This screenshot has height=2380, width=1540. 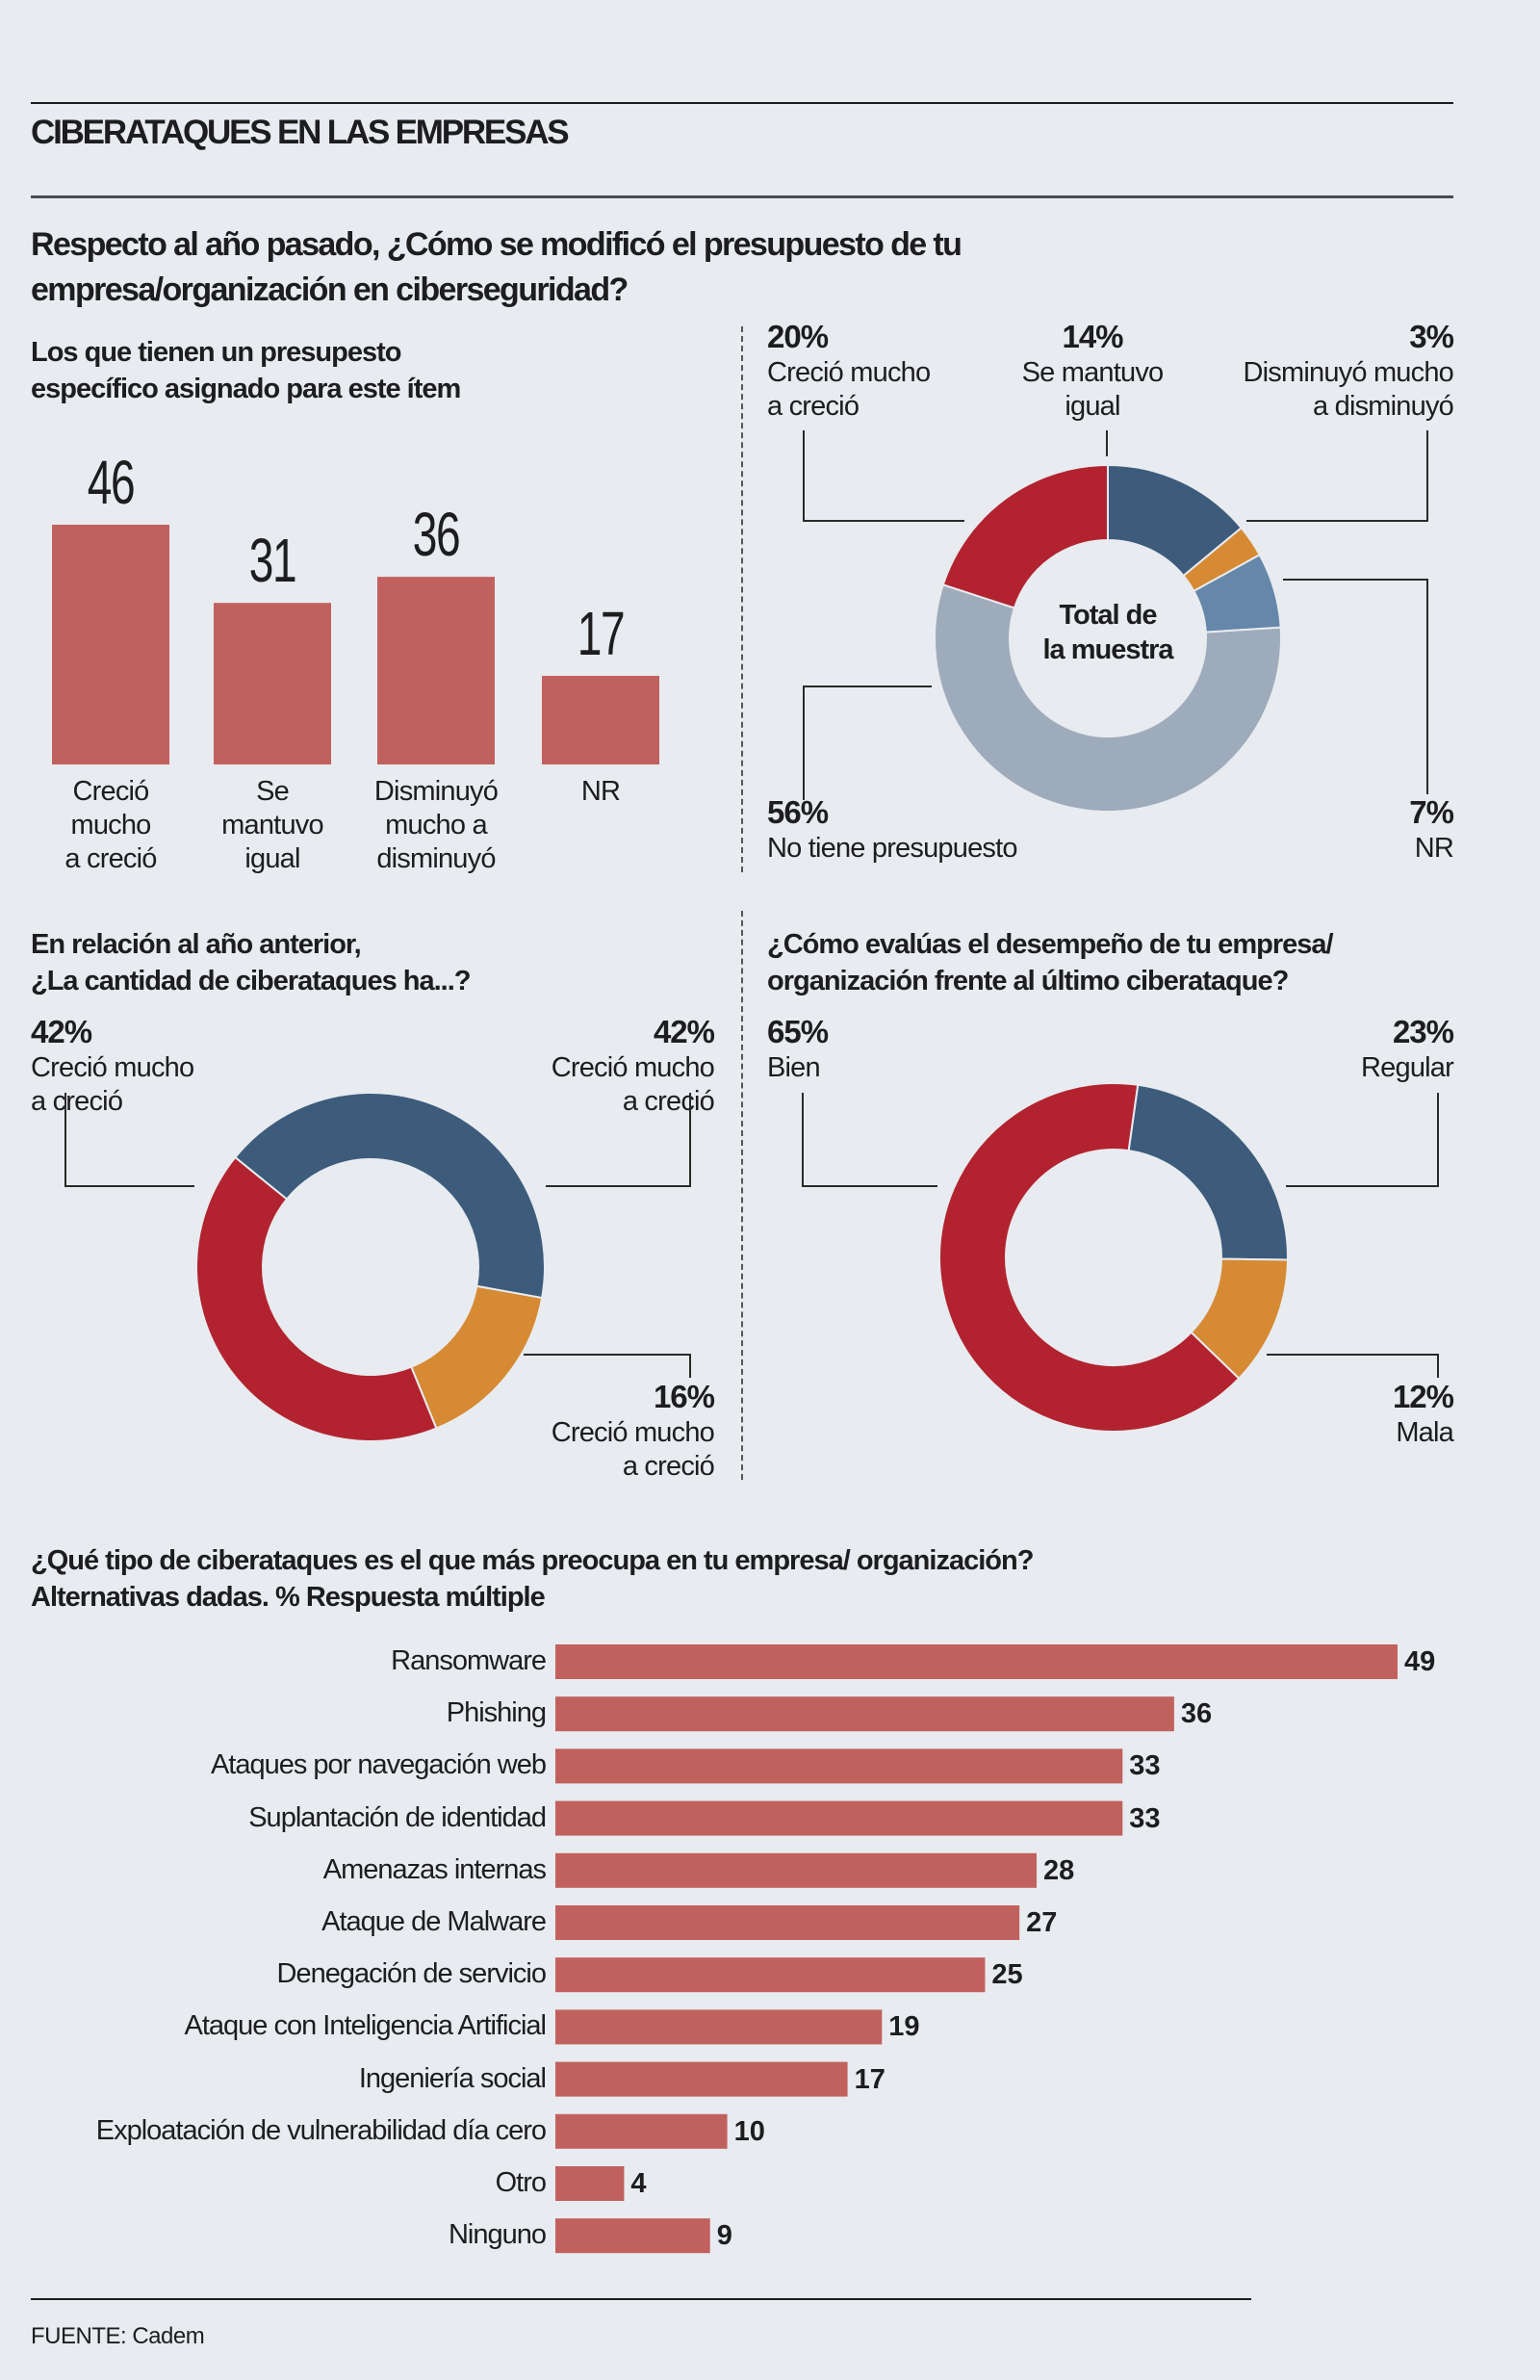 I want to click on donut-category-label: NR, so click(x=1434, y=849).